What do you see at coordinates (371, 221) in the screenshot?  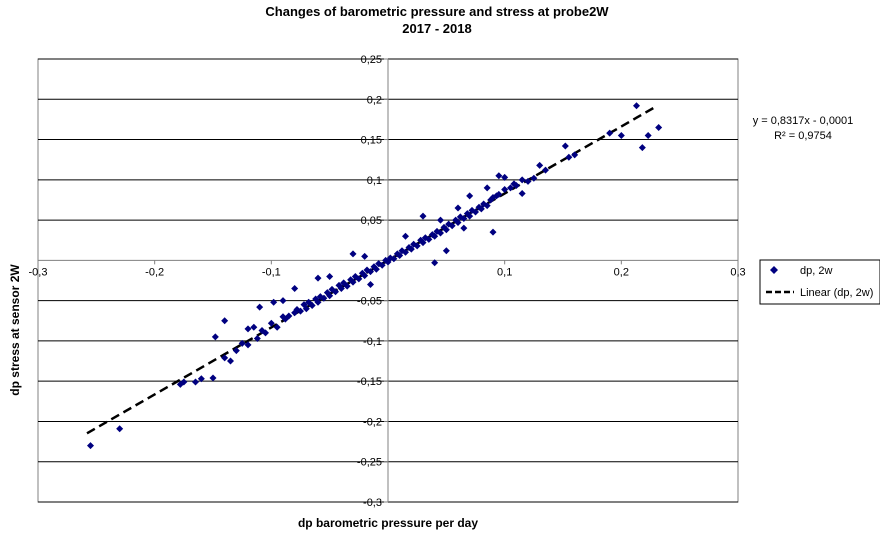 I see `y-tick-label: 0,05` at bounding box center [371, 221].